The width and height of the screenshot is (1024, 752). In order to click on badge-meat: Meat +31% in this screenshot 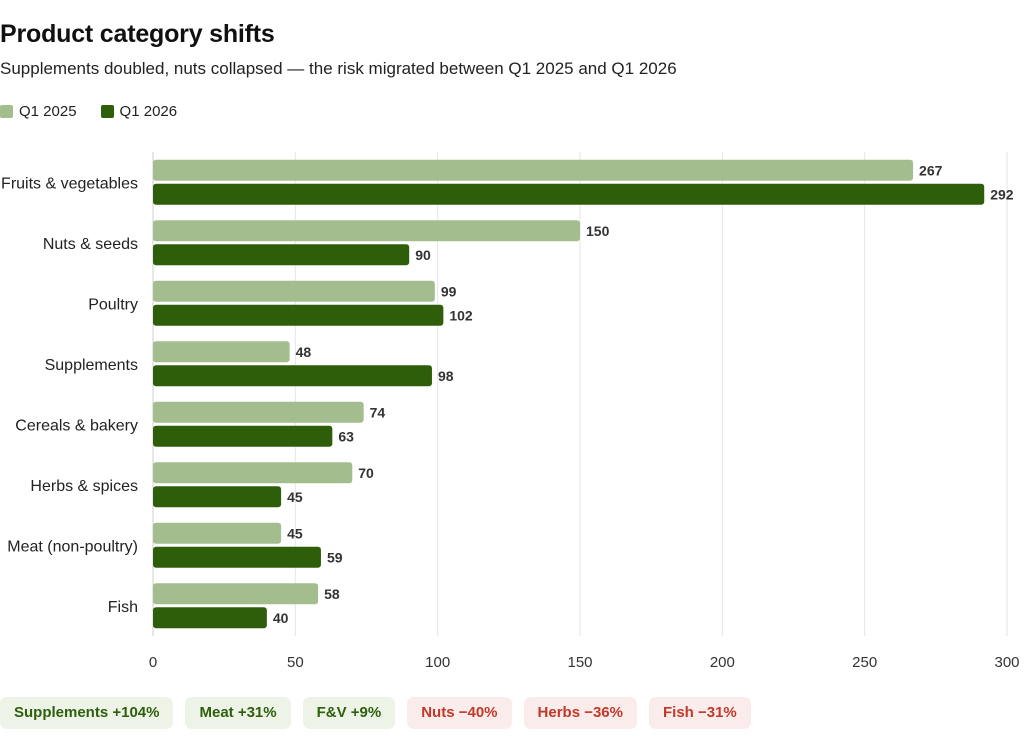, I will do `click(238, 713)`.